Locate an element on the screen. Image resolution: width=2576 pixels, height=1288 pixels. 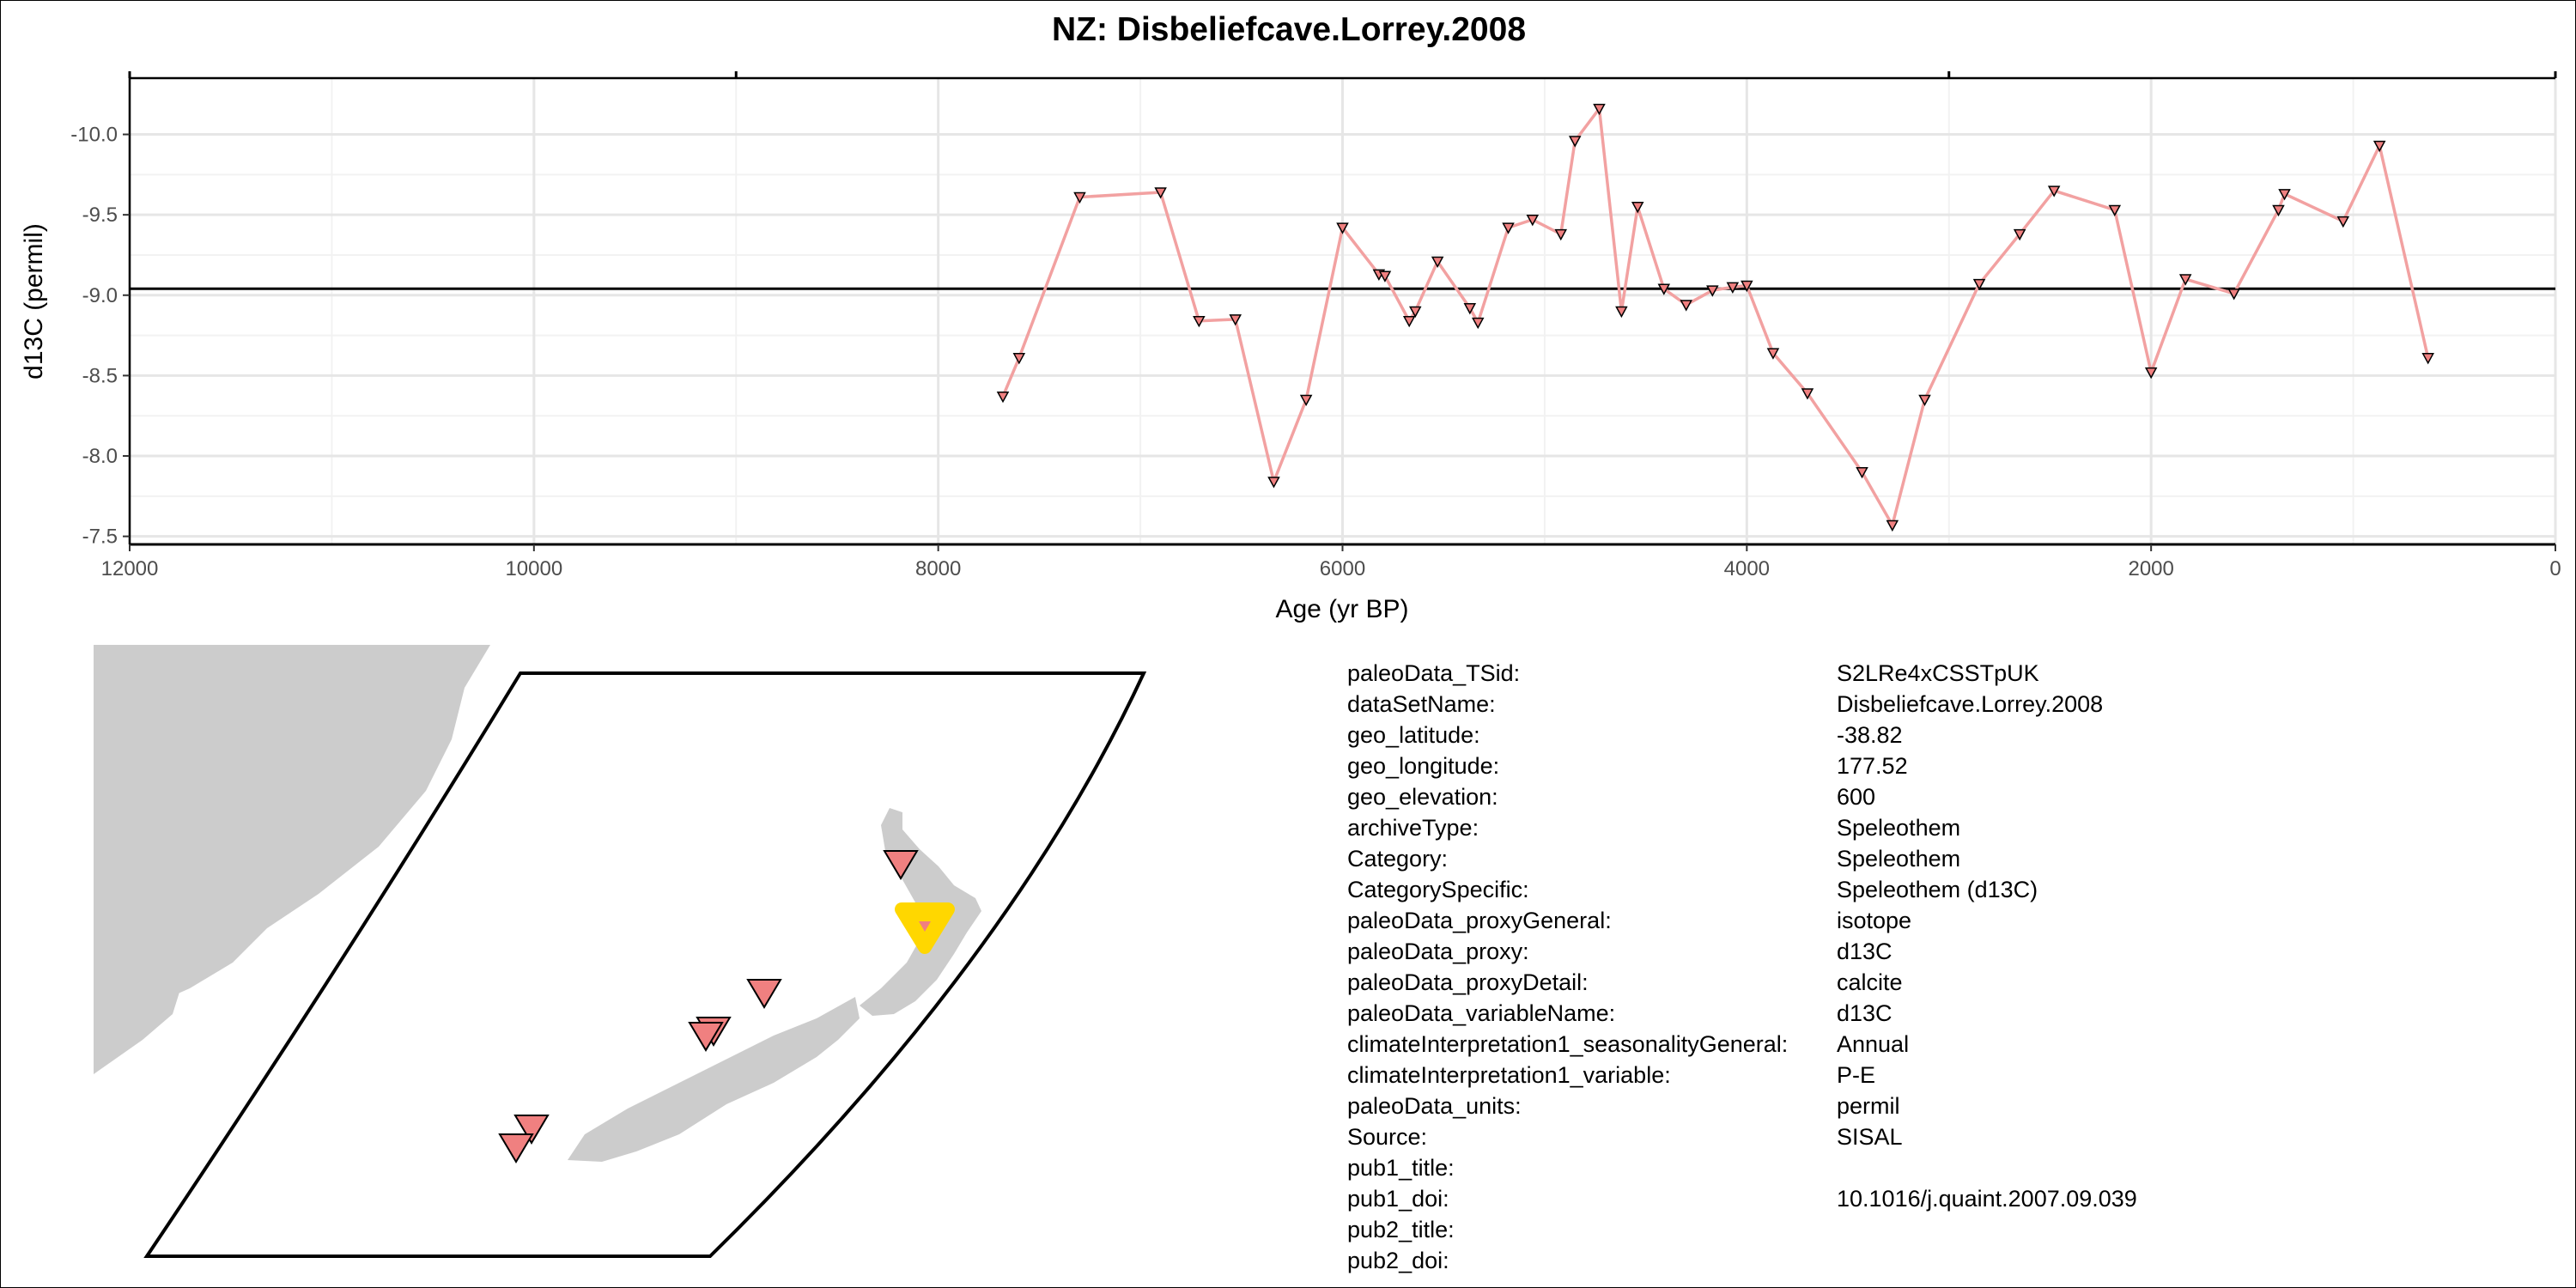
metadata-row: Source: SISAL is located at coordinates (1742, 1136).